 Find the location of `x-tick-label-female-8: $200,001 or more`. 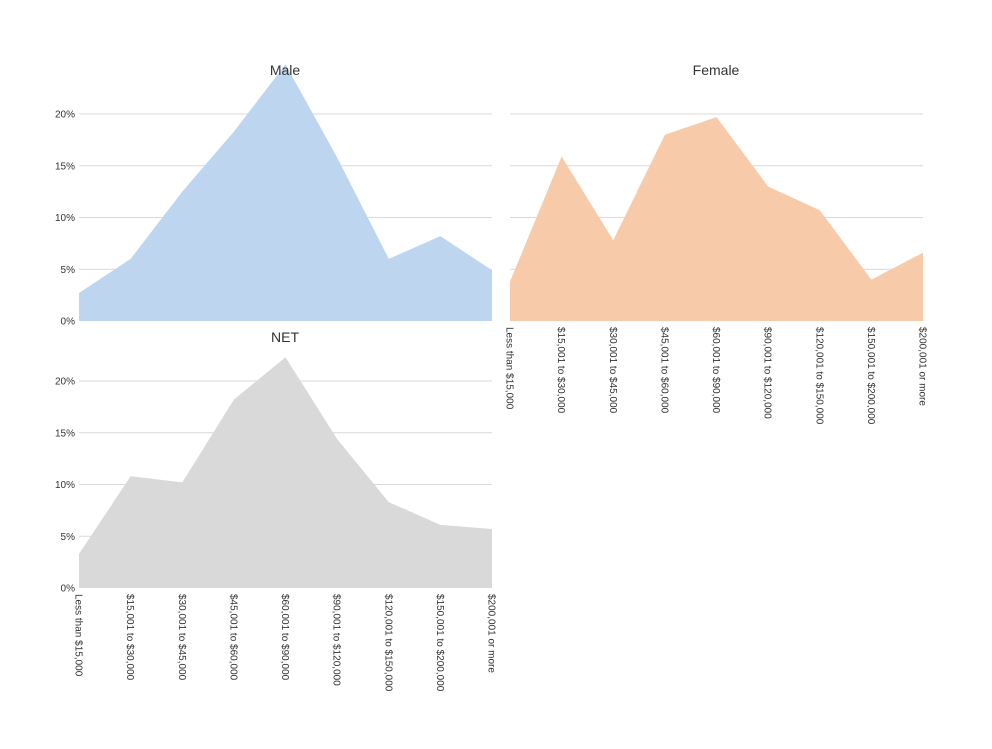

x-tick-label-female-8: $200,001 or more is located at coordinates (922, 366).